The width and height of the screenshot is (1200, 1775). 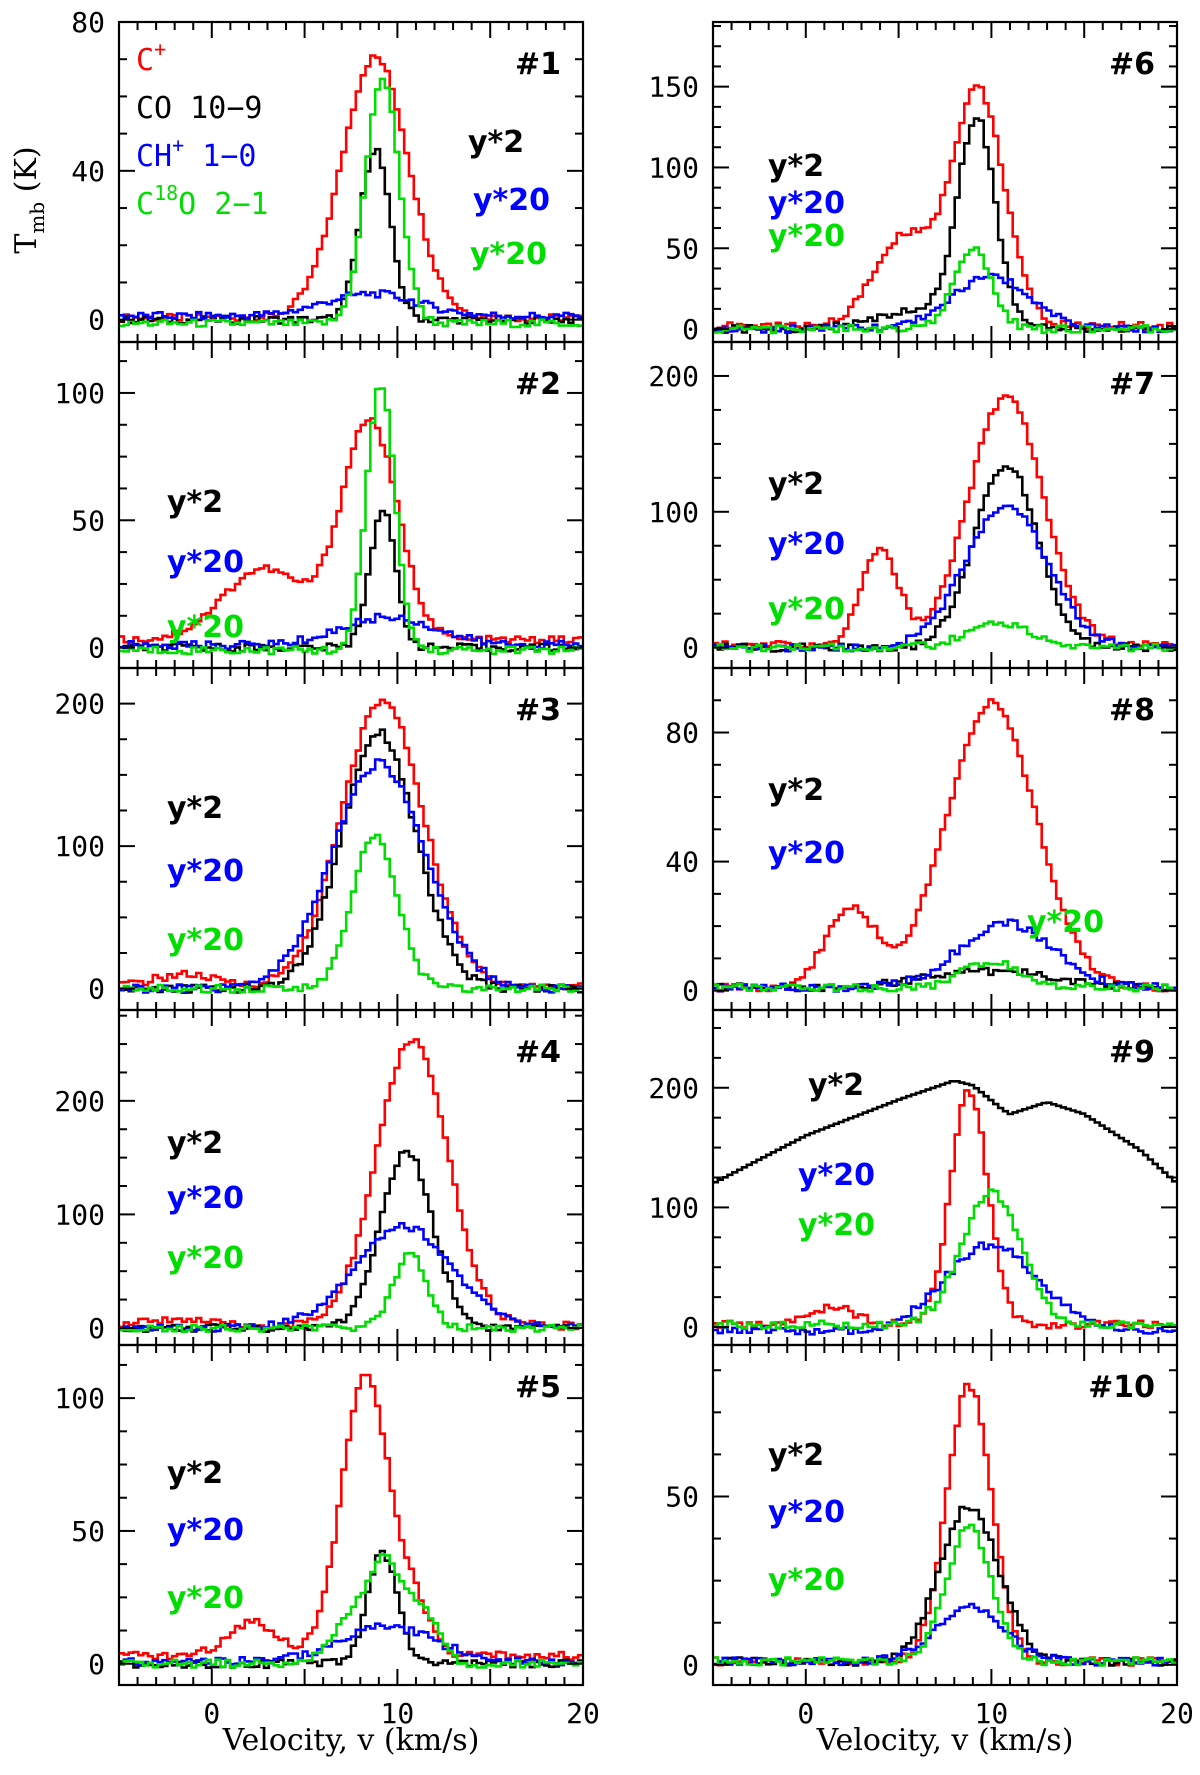 I want to click on panel-label: #8, so click(x=1132, y=710).